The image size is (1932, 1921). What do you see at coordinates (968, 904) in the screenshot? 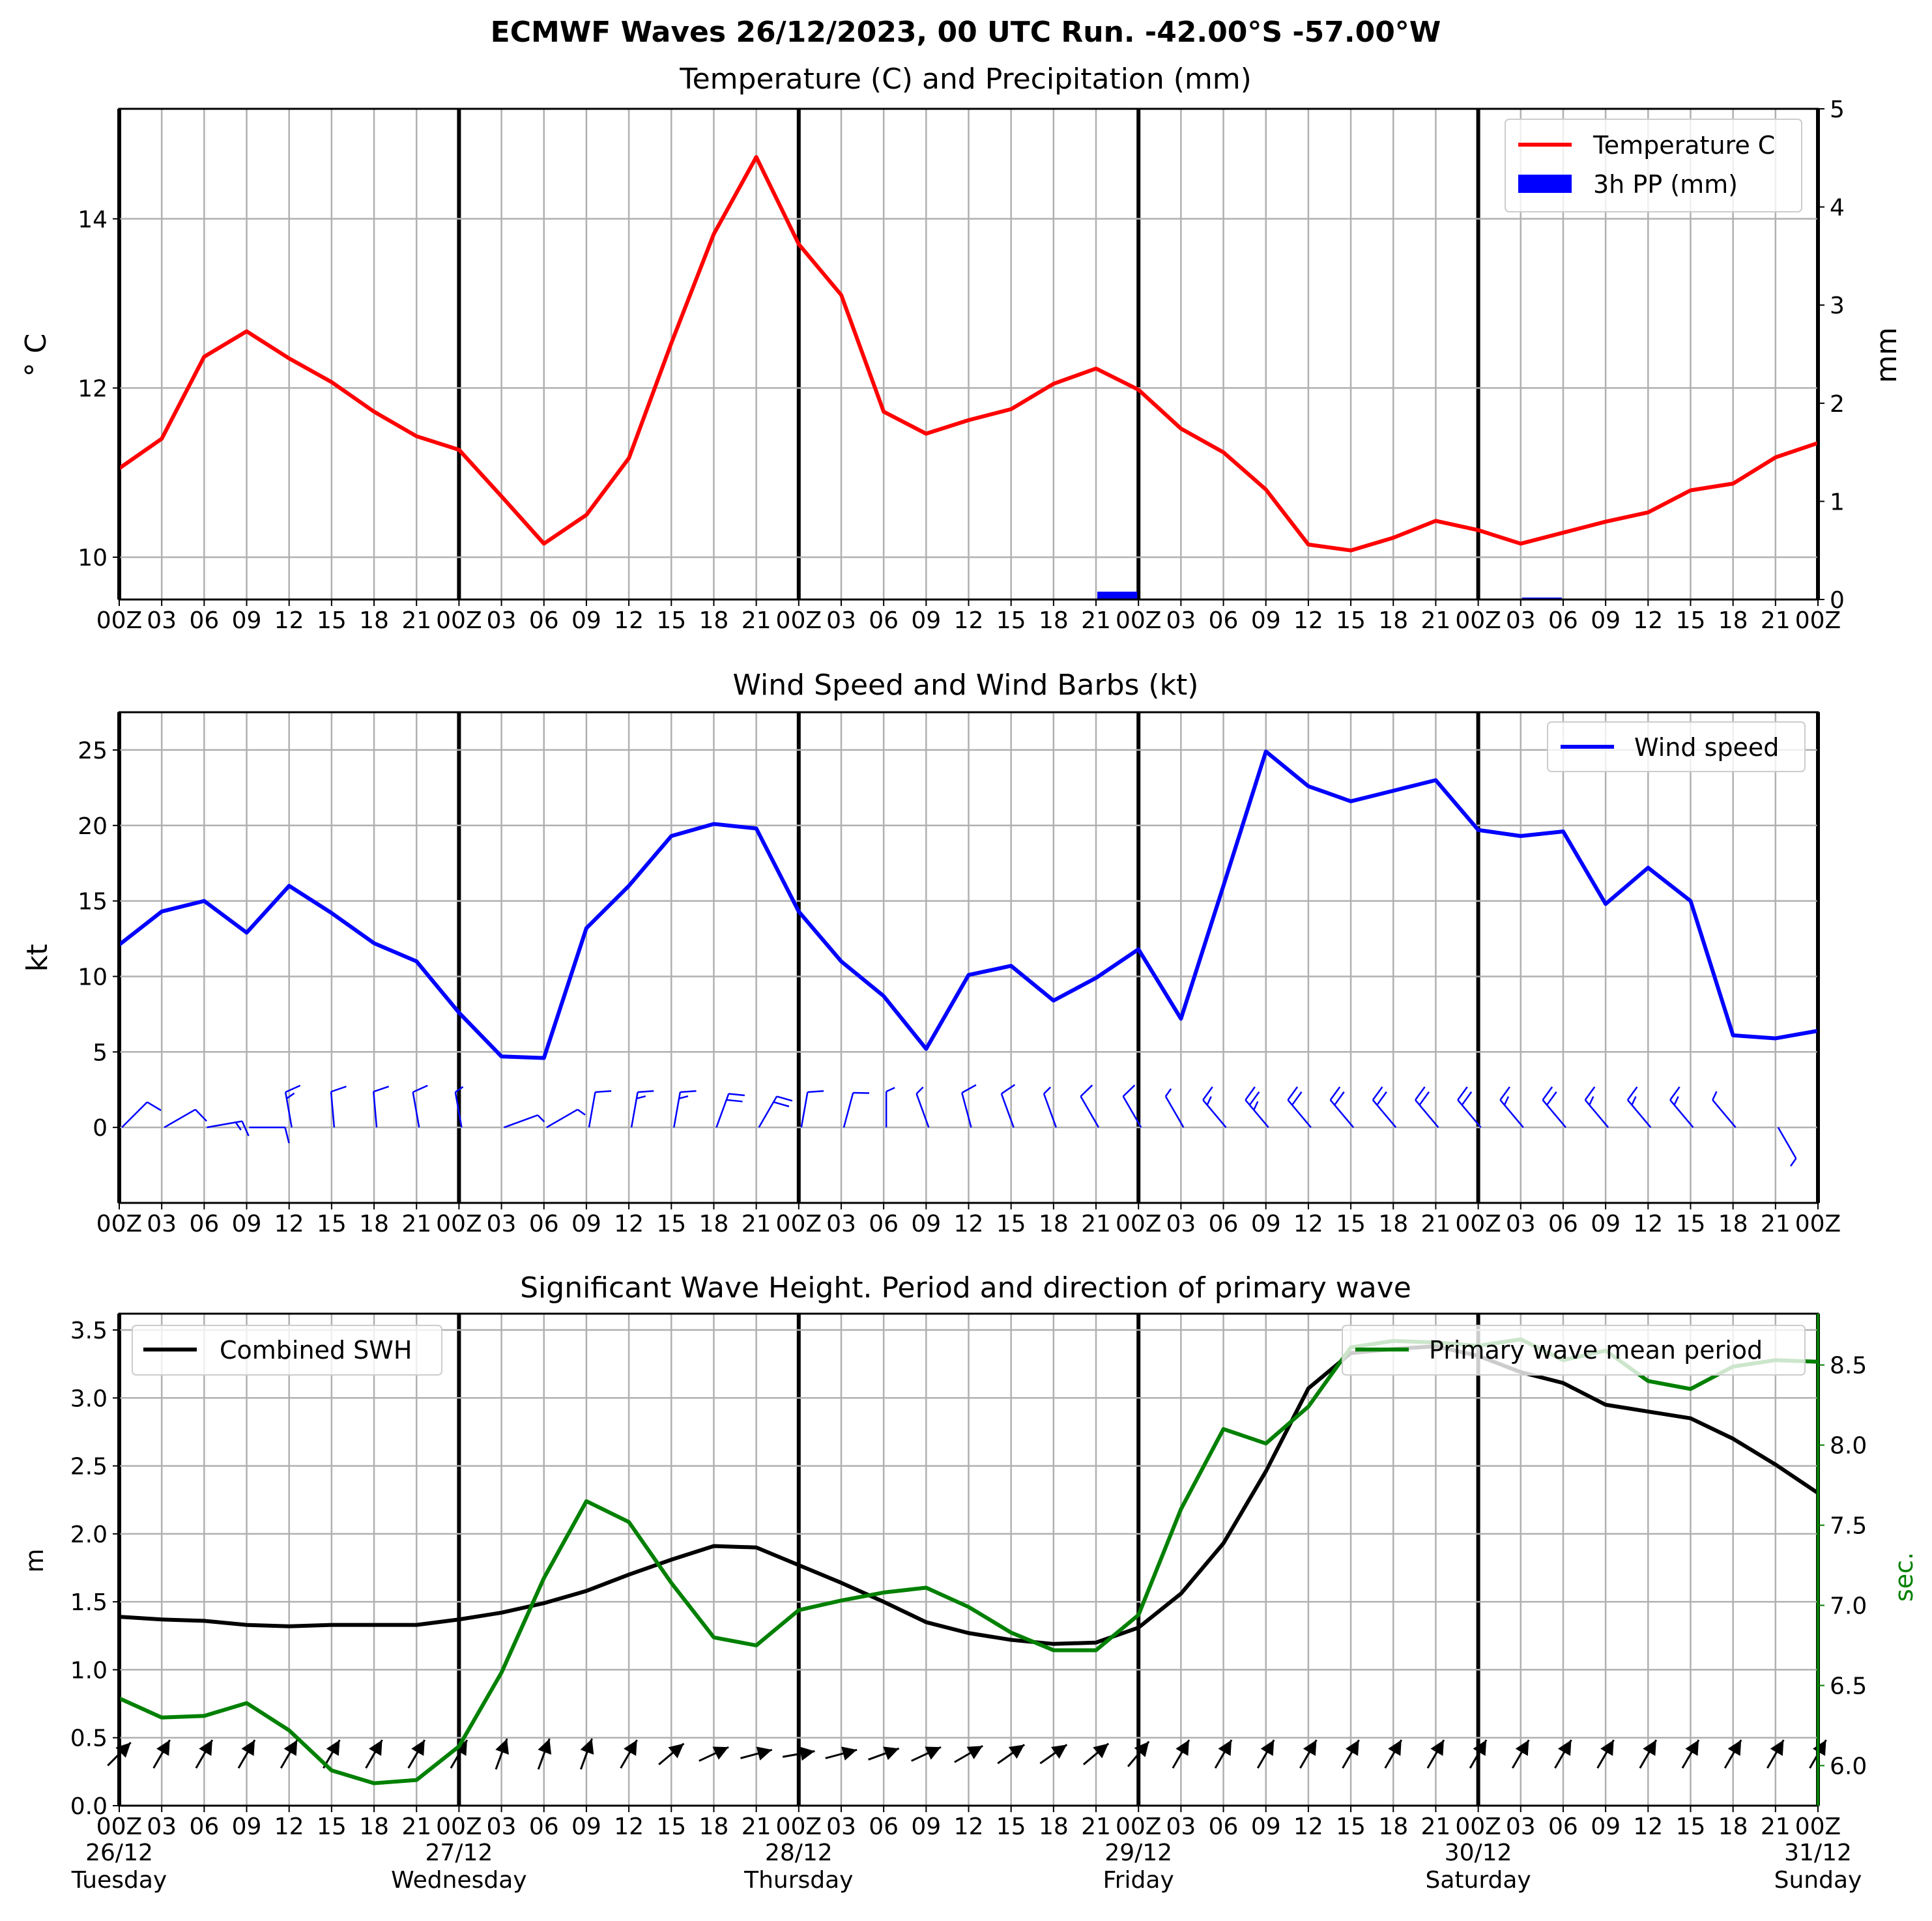
I see `wind-speed-series-line` at bounding box center [968, 904].